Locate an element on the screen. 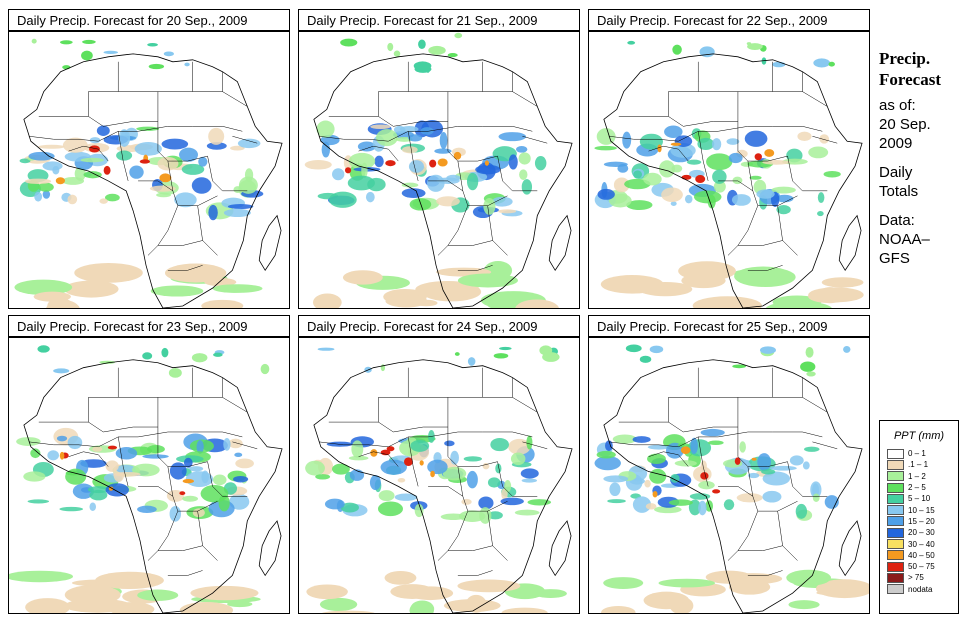  legend-title: PPT (mm) is located at coordinates (919, 436).